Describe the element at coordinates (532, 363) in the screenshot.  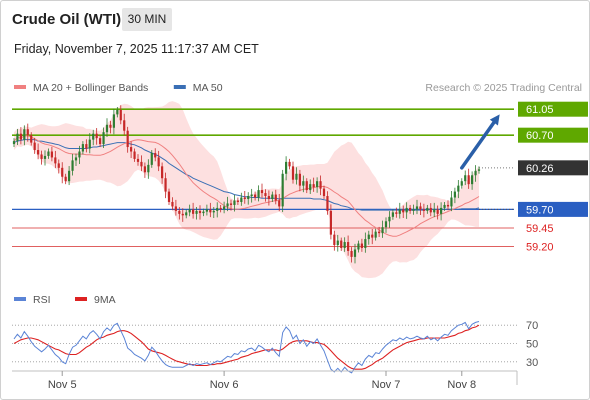
I see `rsi-tick-label: 30` at that location.